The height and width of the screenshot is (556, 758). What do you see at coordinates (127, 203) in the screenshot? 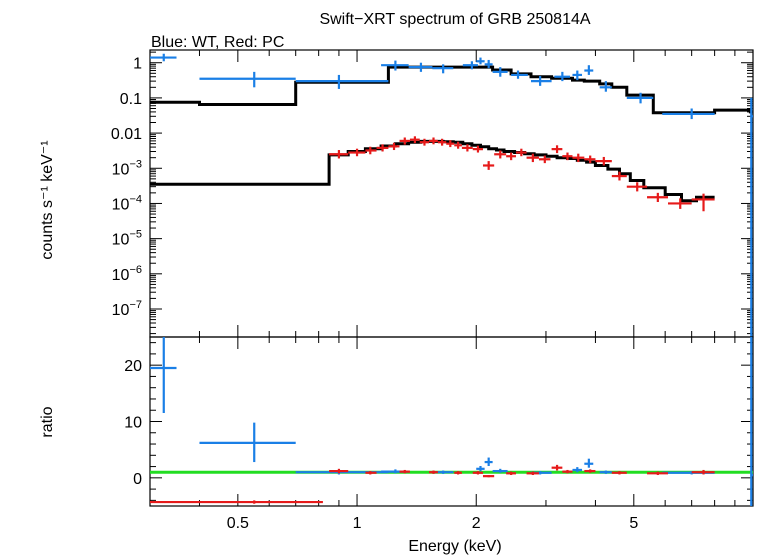
I see `y-tick-label: 10⁻⁴` at bounding box center [127, 203].